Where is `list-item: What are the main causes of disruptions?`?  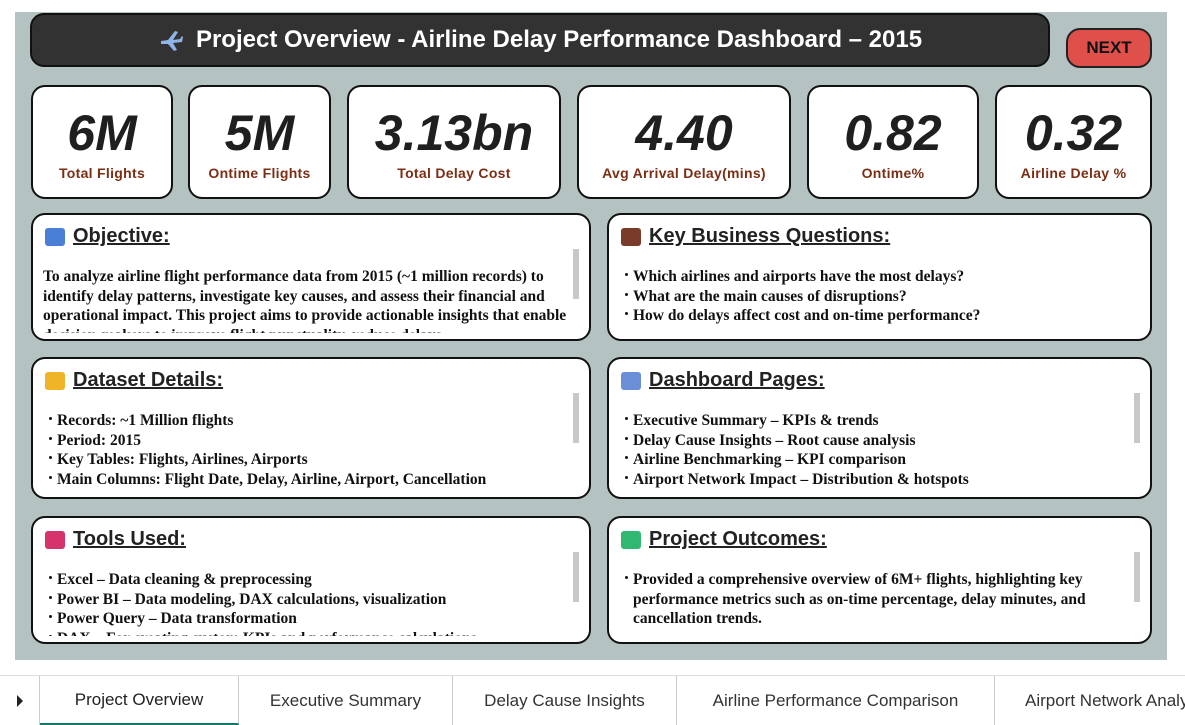
list-item: What are the main causes of disruptions? is located at coordinates (873, 297).